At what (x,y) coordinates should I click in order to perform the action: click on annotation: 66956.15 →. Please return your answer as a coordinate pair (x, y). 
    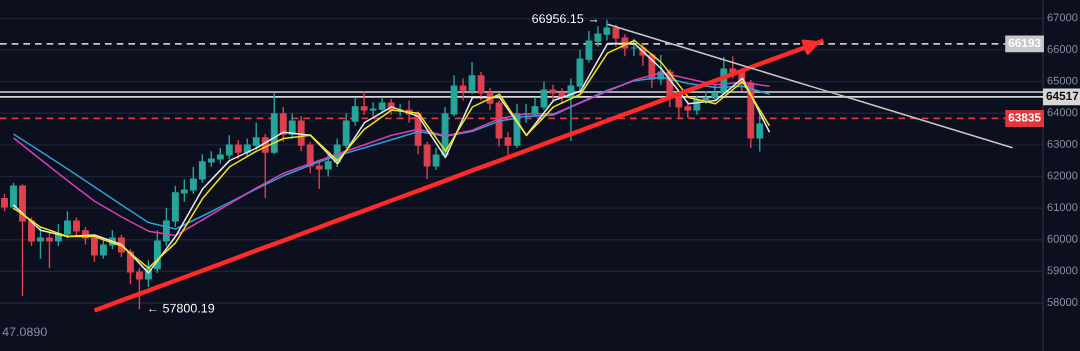
    Looking at the image, I should click on (565, 19).